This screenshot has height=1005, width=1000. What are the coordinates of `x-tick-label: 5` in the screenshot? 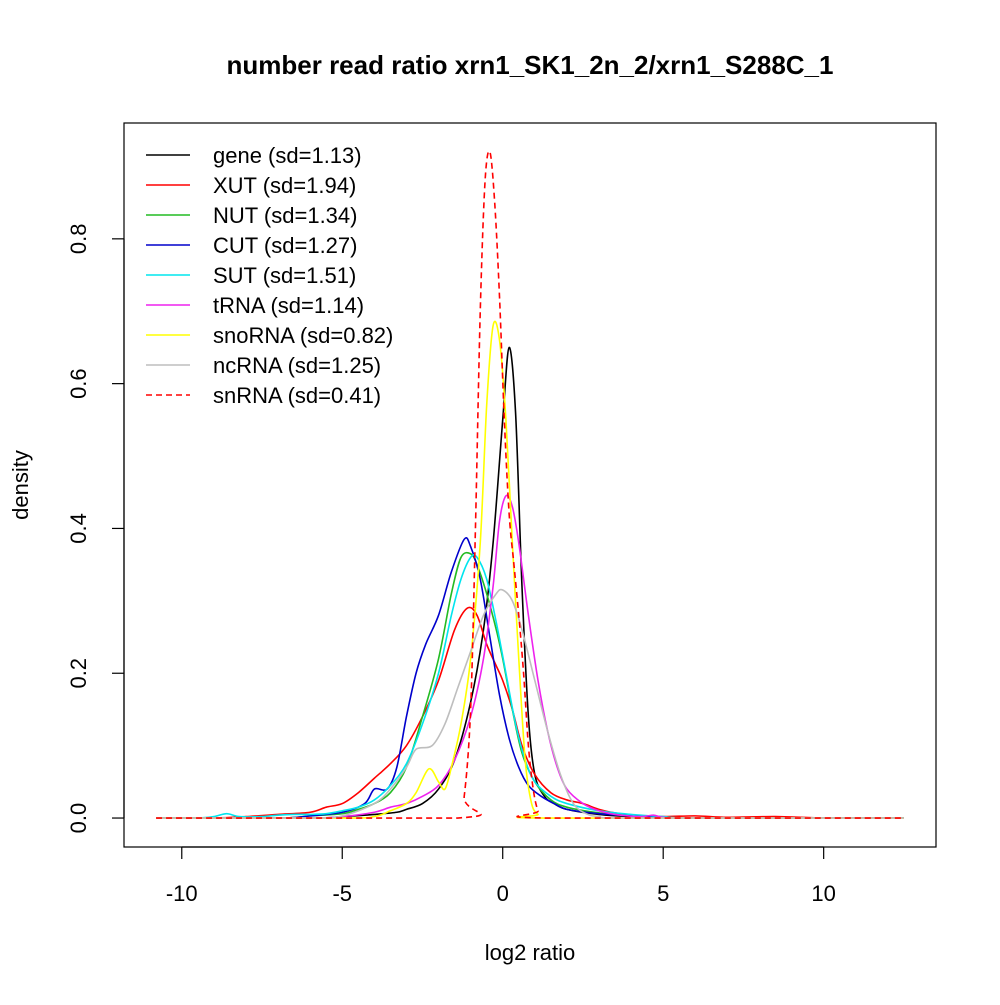 It's located at (663, 893).